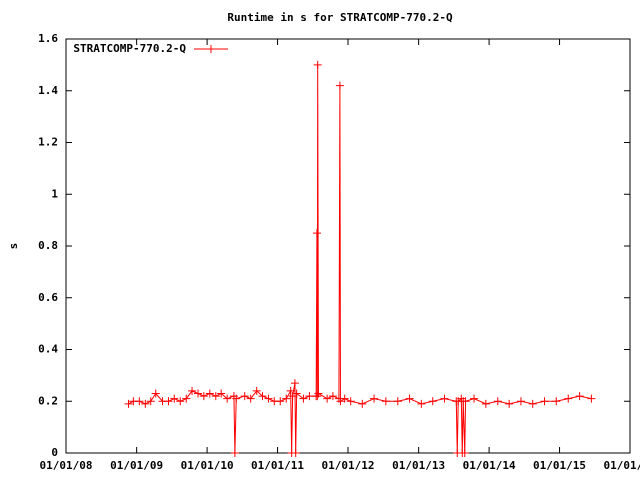  What do you see at coordinates (48, 142) in the screenshot?
I see `y-tick-label: 1.2` at bounding box center [48, 142].